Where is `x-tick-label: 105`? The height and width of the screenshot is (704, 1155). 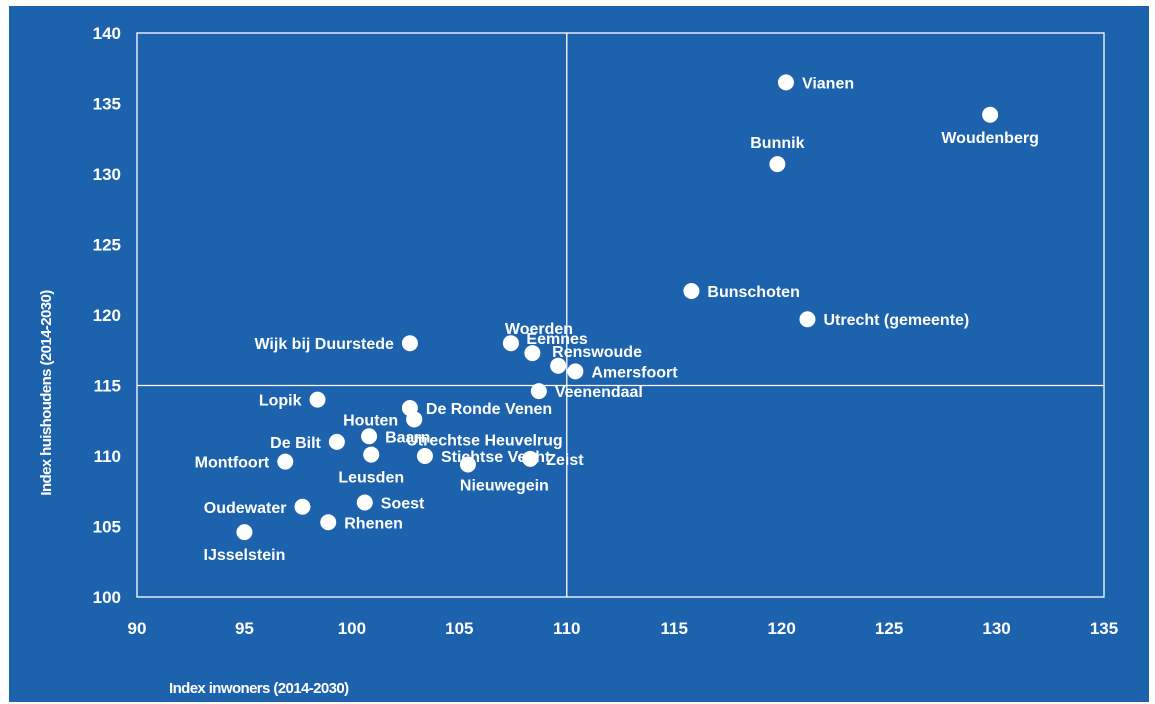
x-tick-label: 105 is located at coordinates (459, 628).